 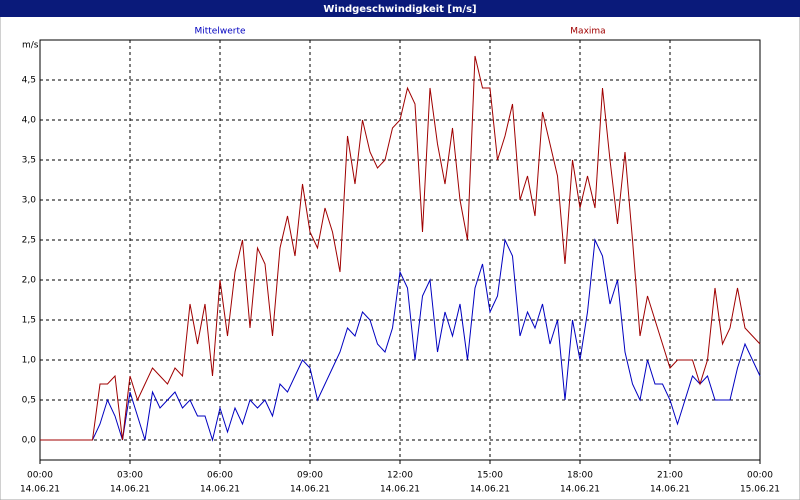 I want to click on legend-label: Mittelwerte, so click(x=219, y=32).